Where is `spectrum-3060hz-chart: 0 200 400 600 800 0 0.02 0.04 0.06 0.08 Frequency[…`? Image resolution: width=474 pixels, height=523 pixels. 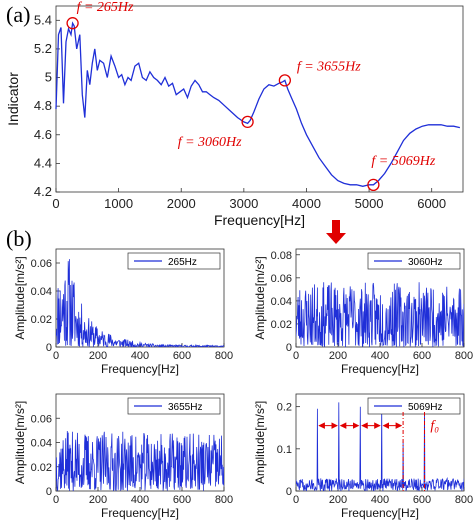
spectrum-3060hz-chart: 0 200 400 600 800 0 0.02 0.04 0.06 0.08 Frequency[… is located at coordinates (363, 312).